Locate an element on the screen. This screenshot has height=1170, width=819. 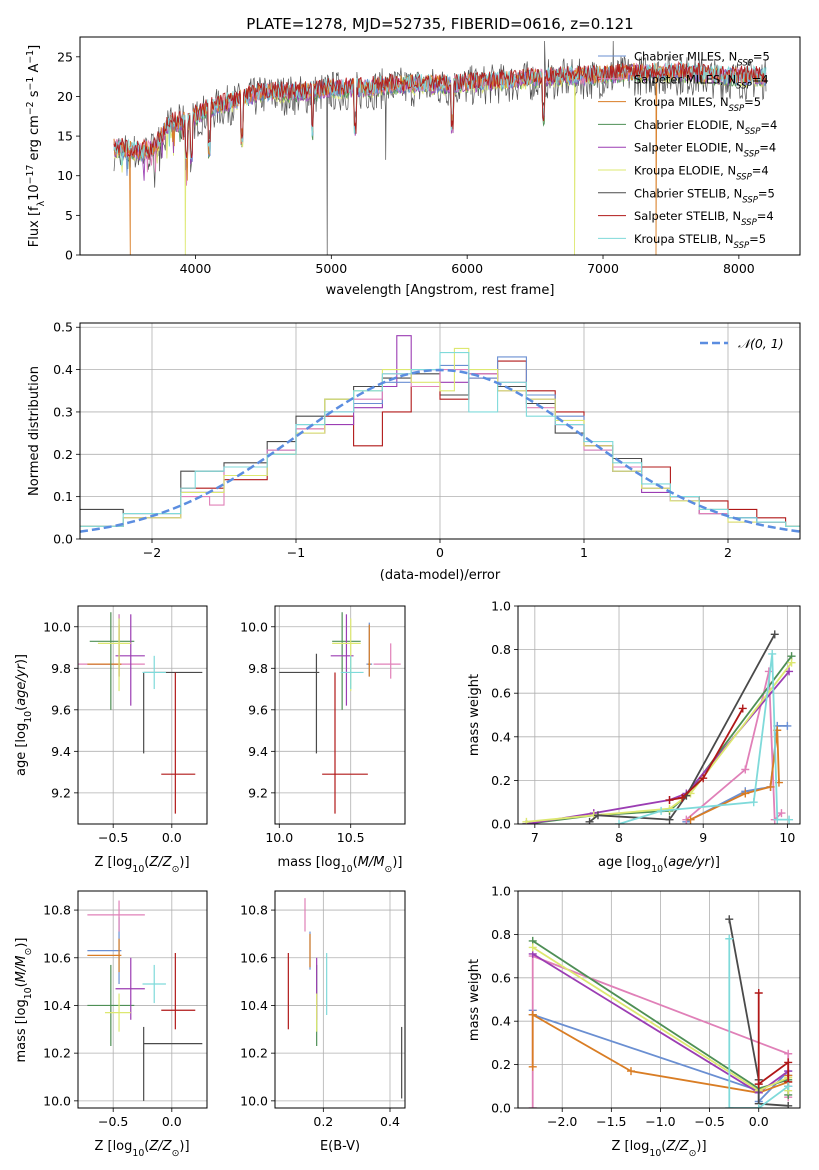
label-part: λ is located at coordinates (41, 203).